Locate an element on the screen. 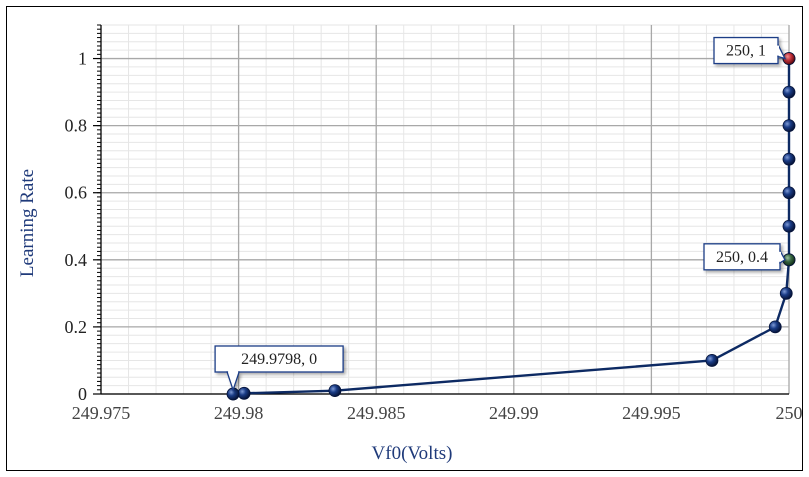 The width and height of the screenshot is (809, 477). annotation-label: 250, 0.4 is located at coordinates (742, 257).